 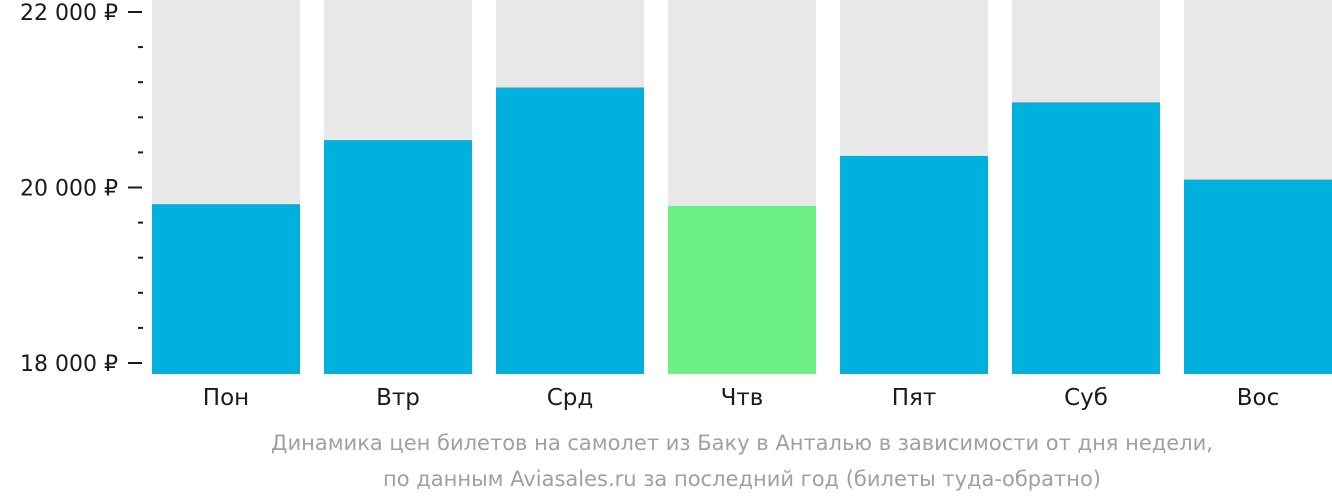 I want to click on x-tick-label-1: Втр, so click(x=398, y=398).